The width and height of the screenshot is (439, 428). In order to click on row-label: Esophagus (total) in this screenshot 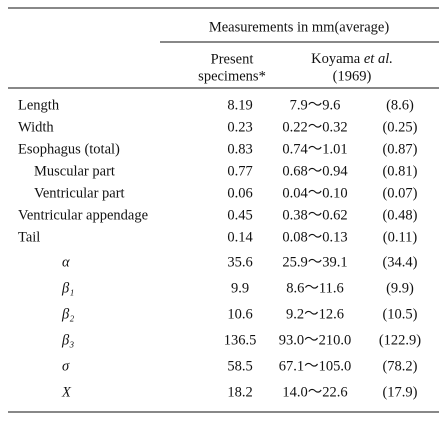, I will do `click(69, 149)`.